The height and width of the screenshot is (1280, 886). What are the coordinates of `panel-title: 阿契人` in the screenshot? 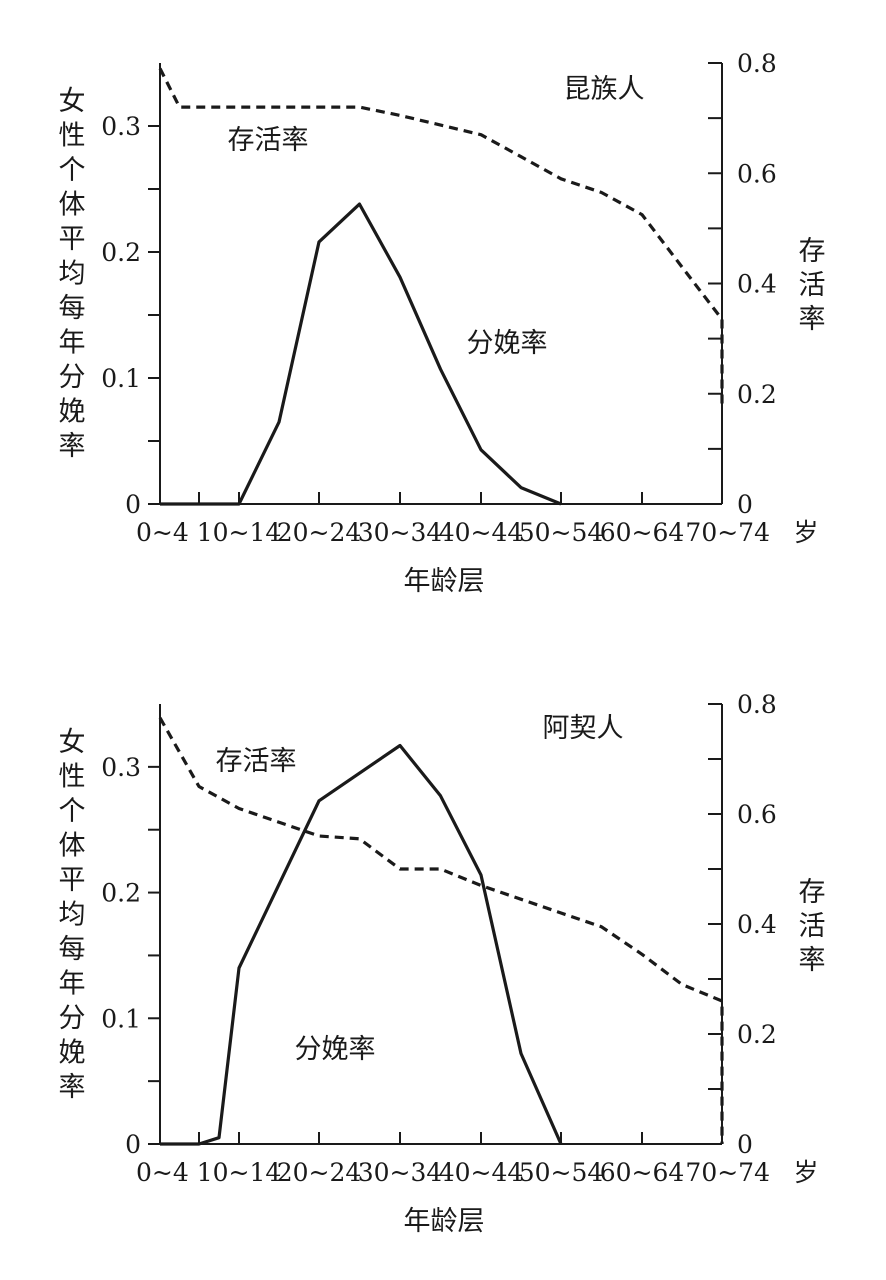 It's located at (583, 728).